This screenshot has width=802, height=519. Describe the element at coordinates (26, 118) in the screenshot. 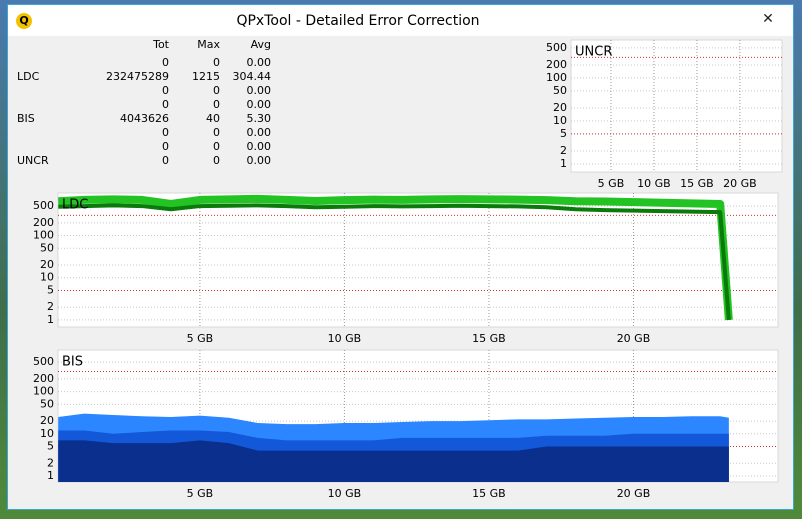

I see `row-label: BIS` at that location.